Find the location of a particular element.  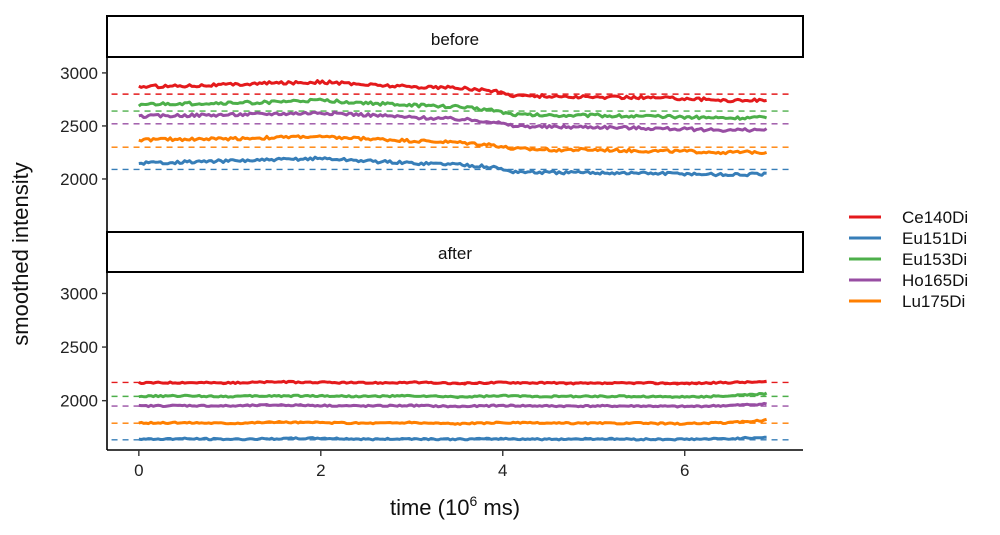

panel-after-lines is located at coordinates (450, 410).